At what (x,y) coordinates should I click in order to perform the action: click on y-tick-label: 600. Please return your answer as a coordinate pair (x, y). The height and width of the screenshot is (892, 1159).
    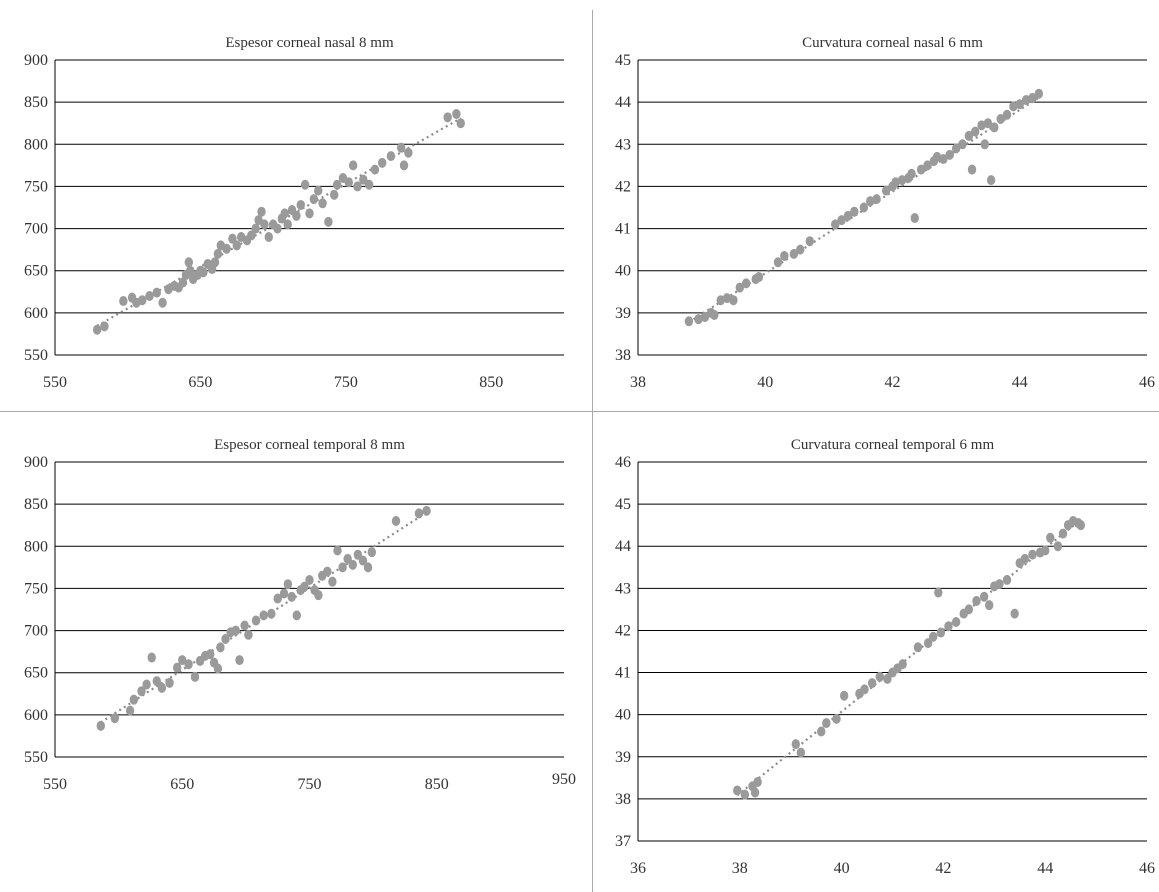
    Looking at the image, I should click on (36, 313).